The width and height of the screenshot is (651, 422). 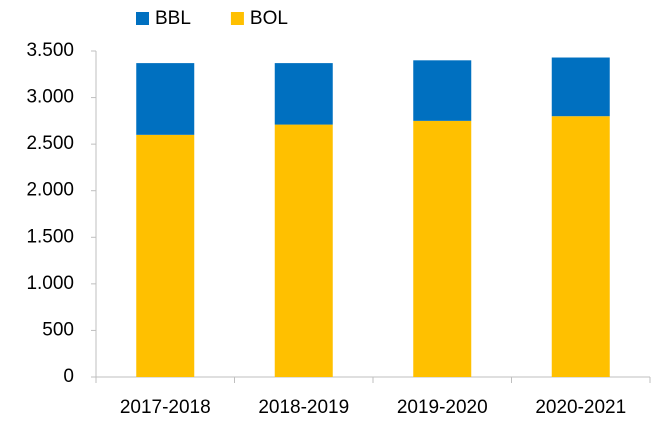 I want to click on y-tick-label: 1.500, so click(x=50, y=236).